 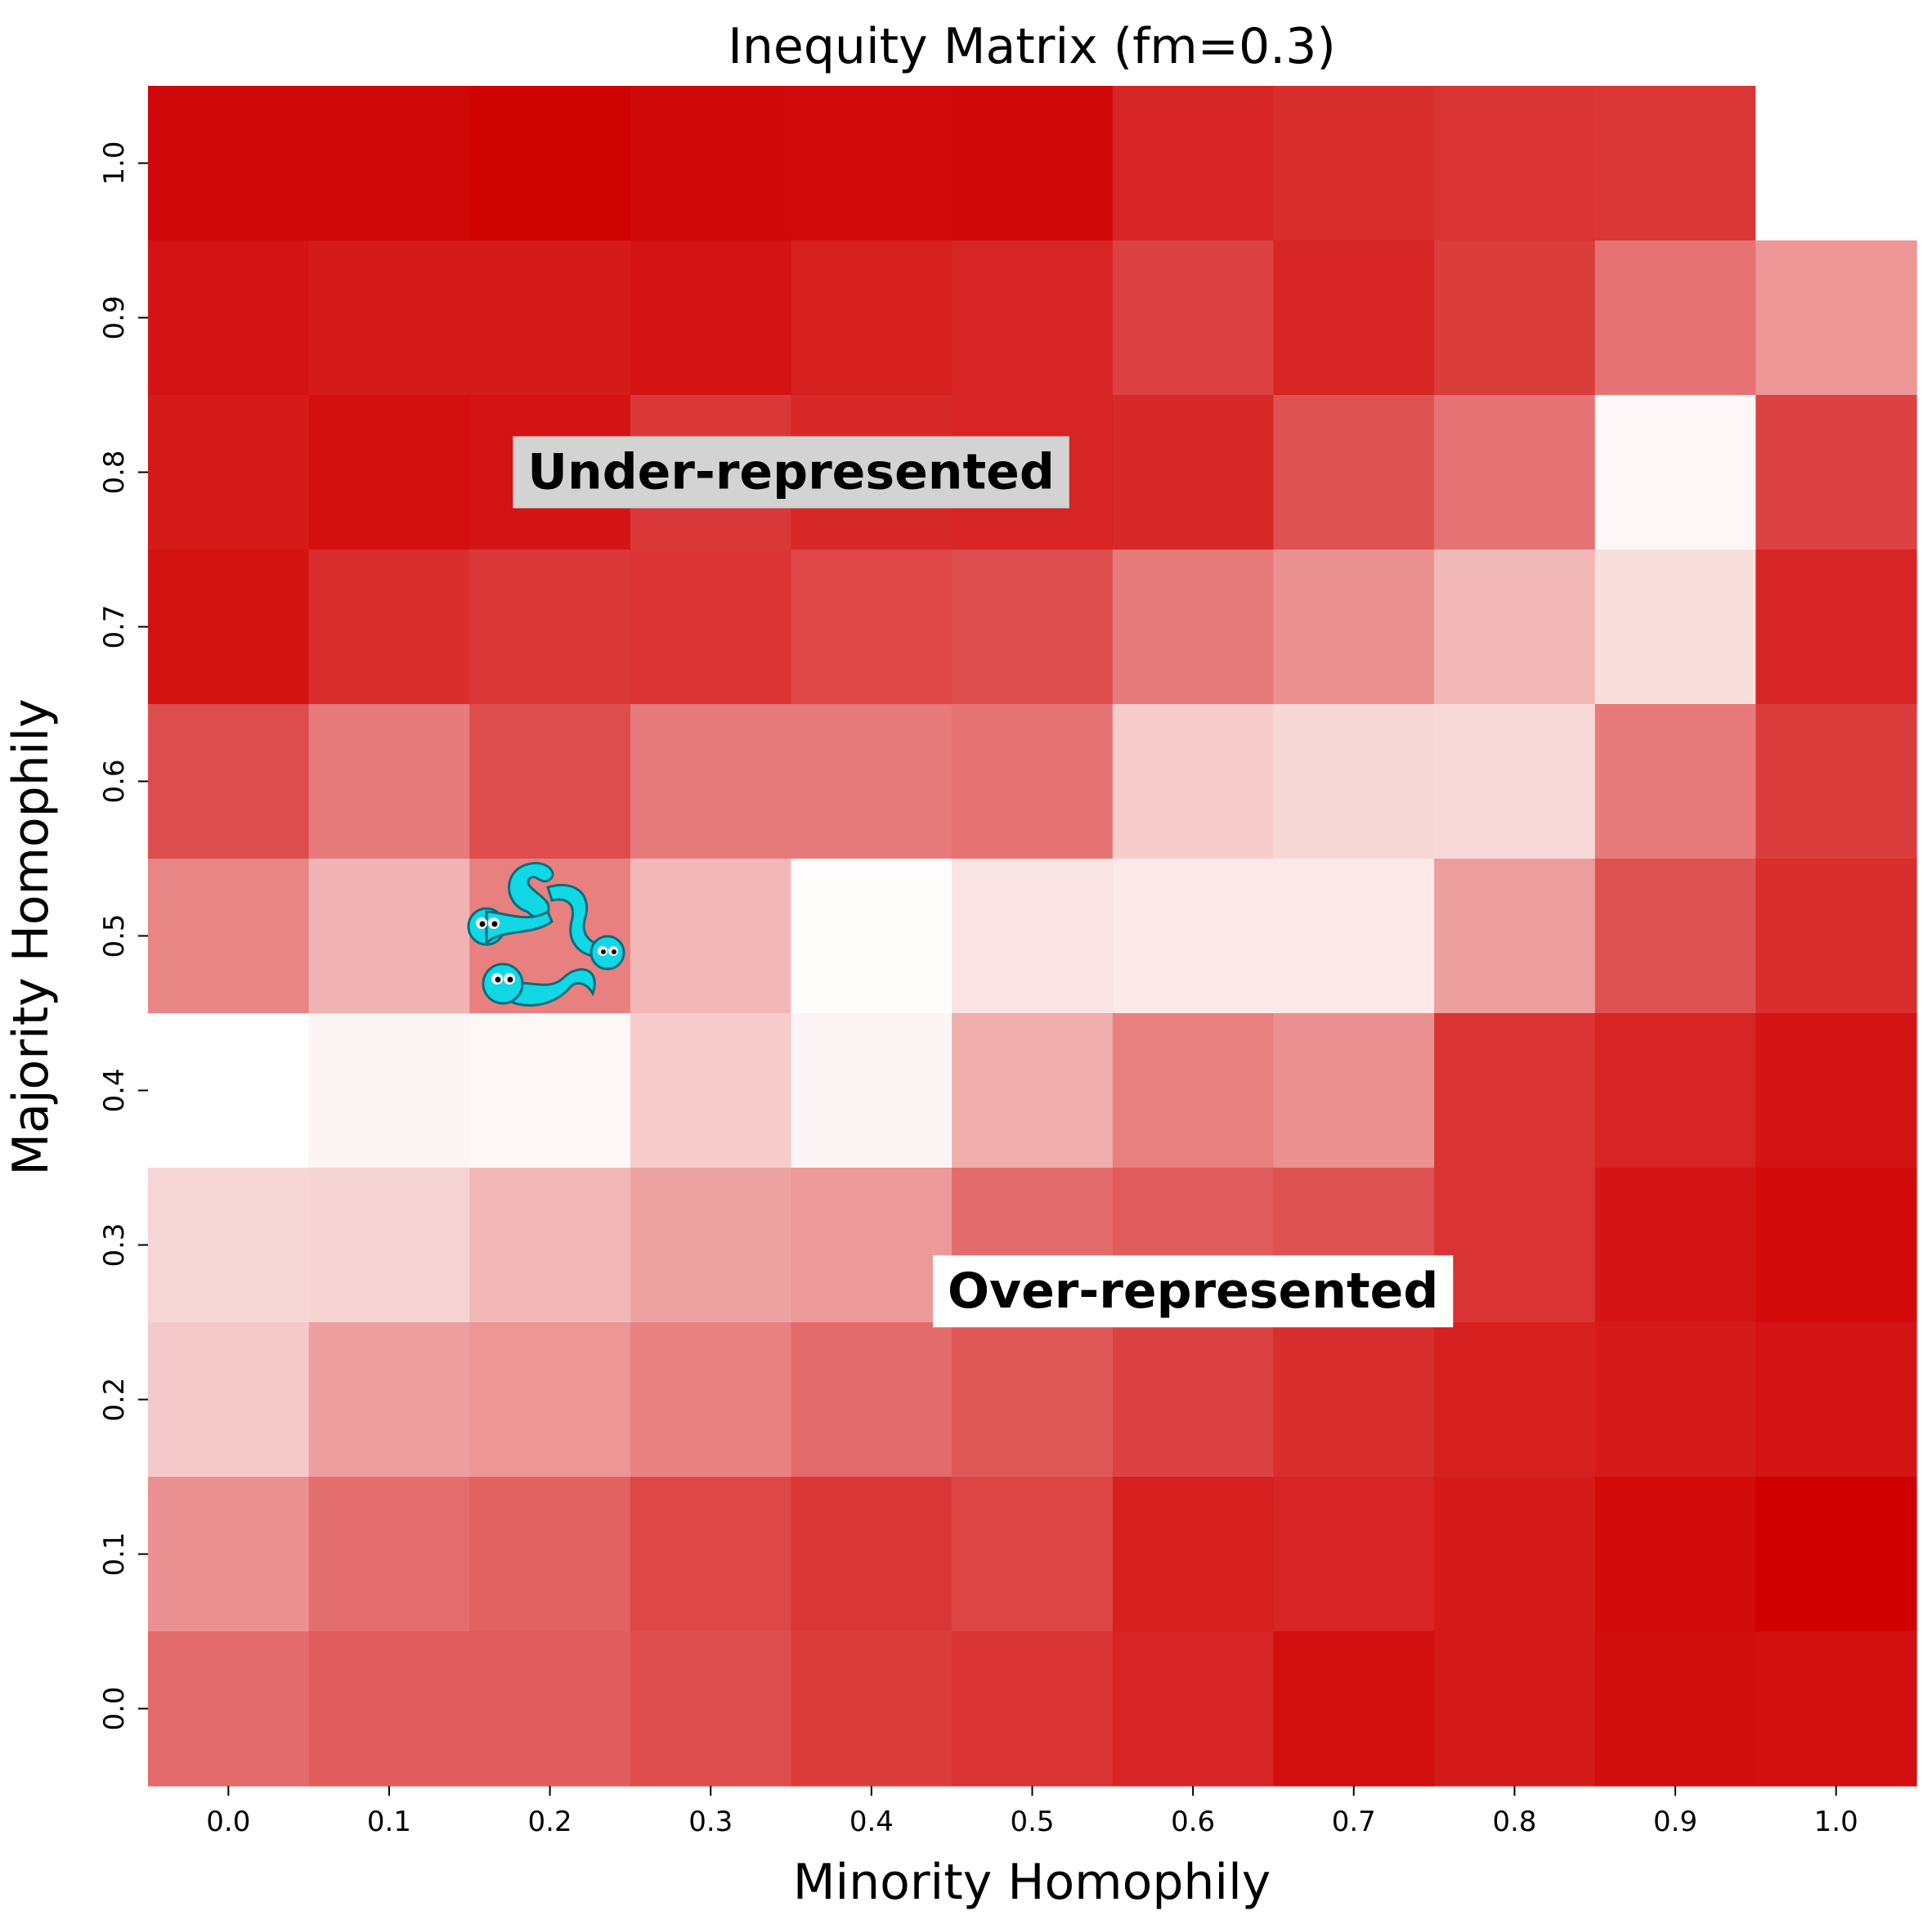 I want to click on y-tick-label: 0.6, so click(x=114, y=781).